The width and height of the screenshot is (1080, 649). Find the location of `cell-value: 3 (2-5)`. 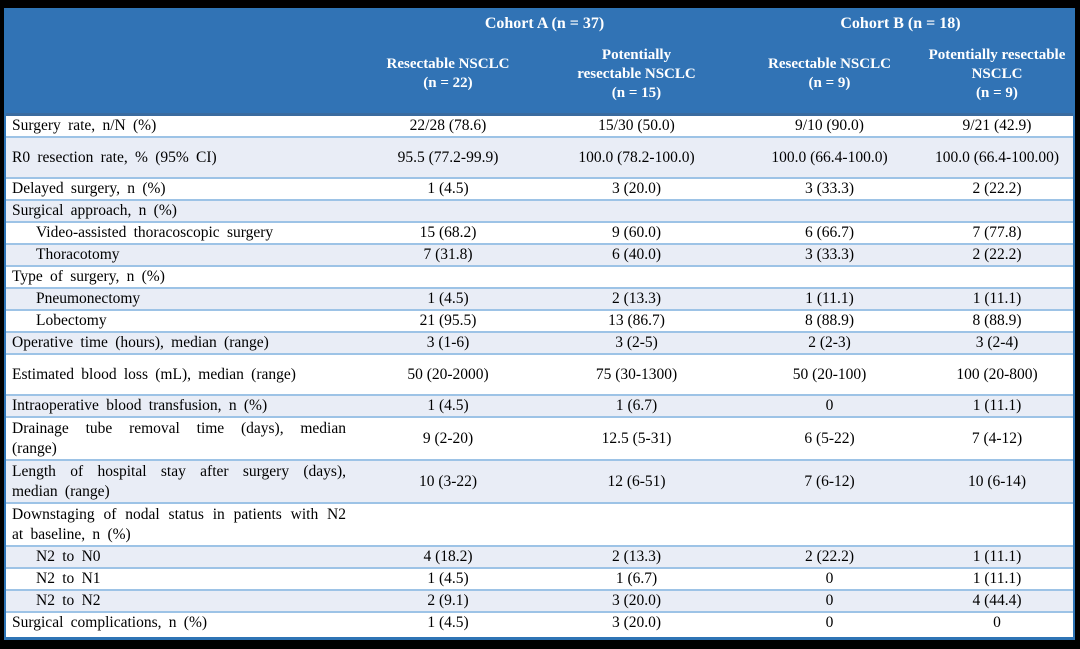

cell-value: 3 (2-5) is located at coordinates (636, 342).